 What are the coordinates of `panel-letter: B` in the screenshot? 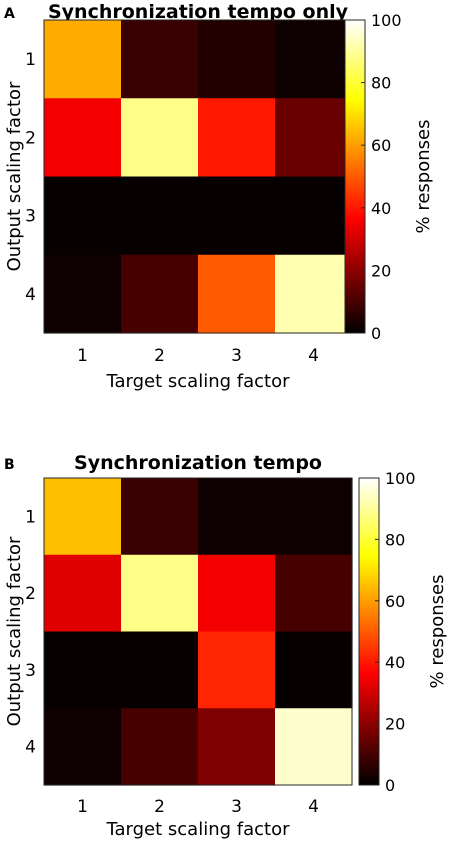 It's located at (9, 465).